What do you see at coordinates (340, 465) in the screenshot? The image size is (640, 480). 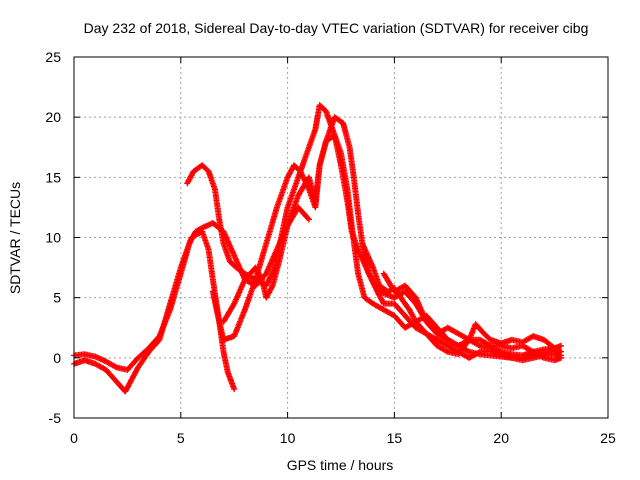 I see `x-axis-title: GPS time / hours` at bounding box center [340, 465].